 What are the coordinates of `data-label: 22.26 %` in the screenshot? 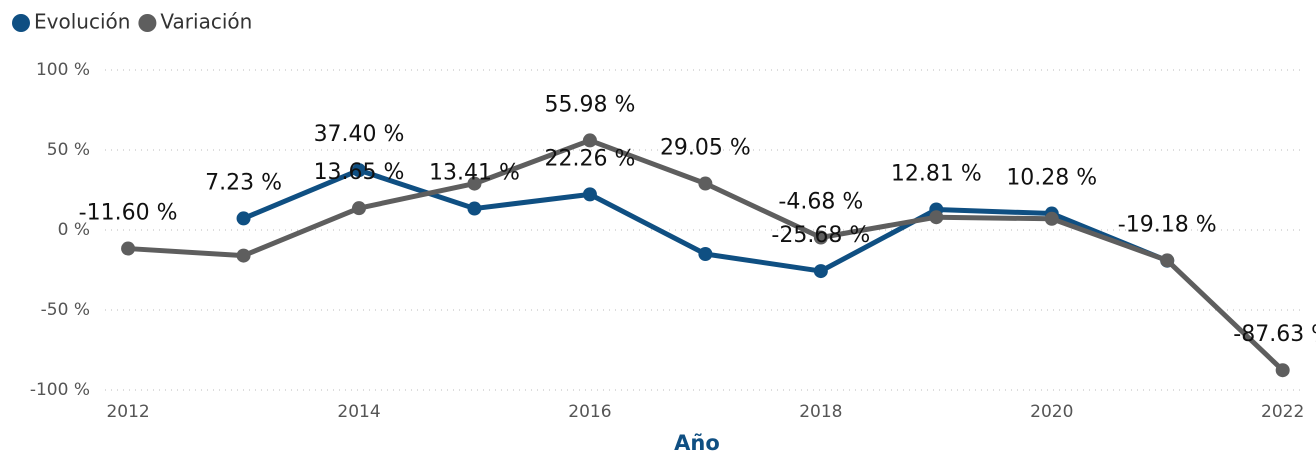 It's located at (589, 158).